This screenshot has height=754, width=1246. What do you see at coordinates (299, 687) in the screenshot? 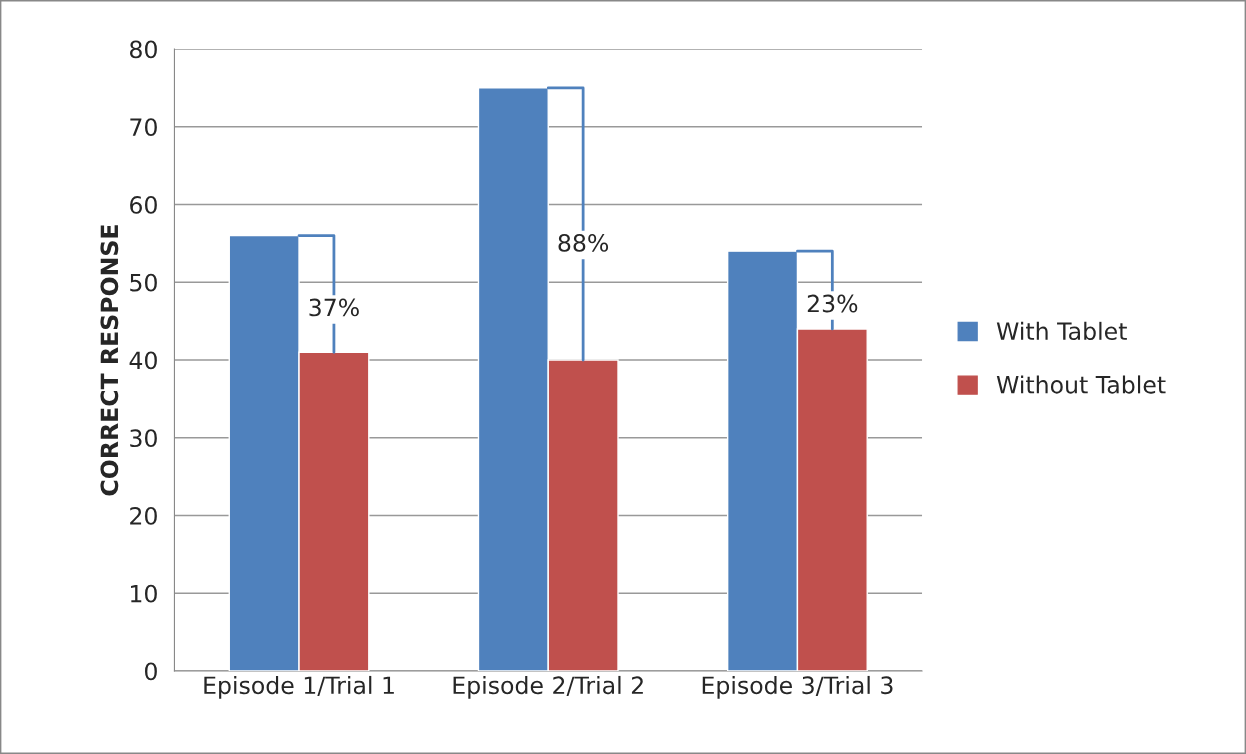
I see `x-tick-label: Episode 1/Trial 1` at bounding box center [299, 687].